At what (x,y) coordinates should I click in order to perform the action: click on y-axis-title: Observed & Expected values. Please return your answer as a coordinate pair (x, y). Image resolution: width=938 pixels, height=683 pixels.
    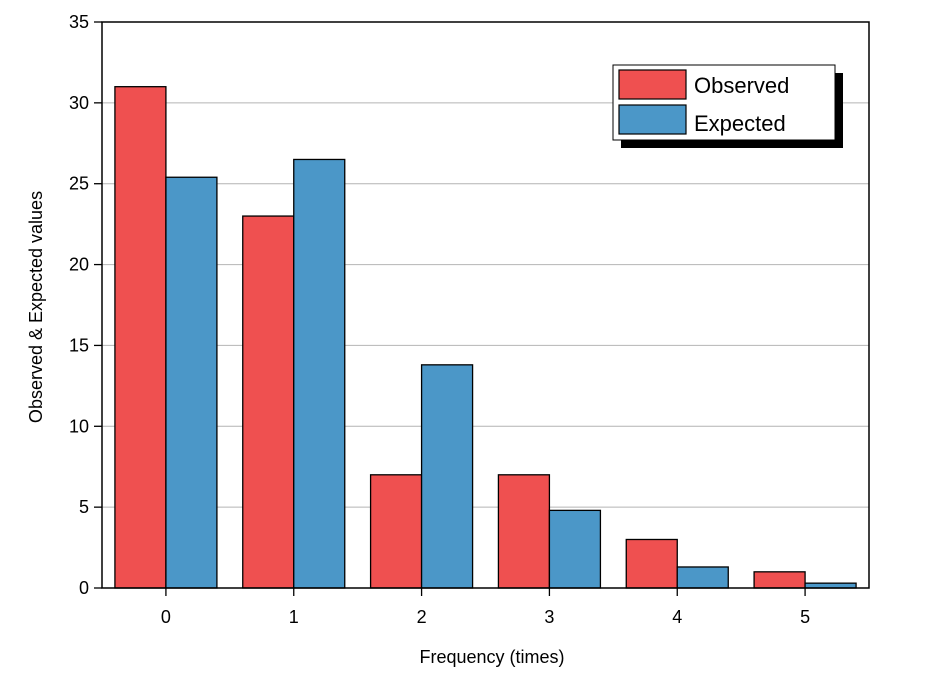
    Looking at the image, I should click on (36, 307).